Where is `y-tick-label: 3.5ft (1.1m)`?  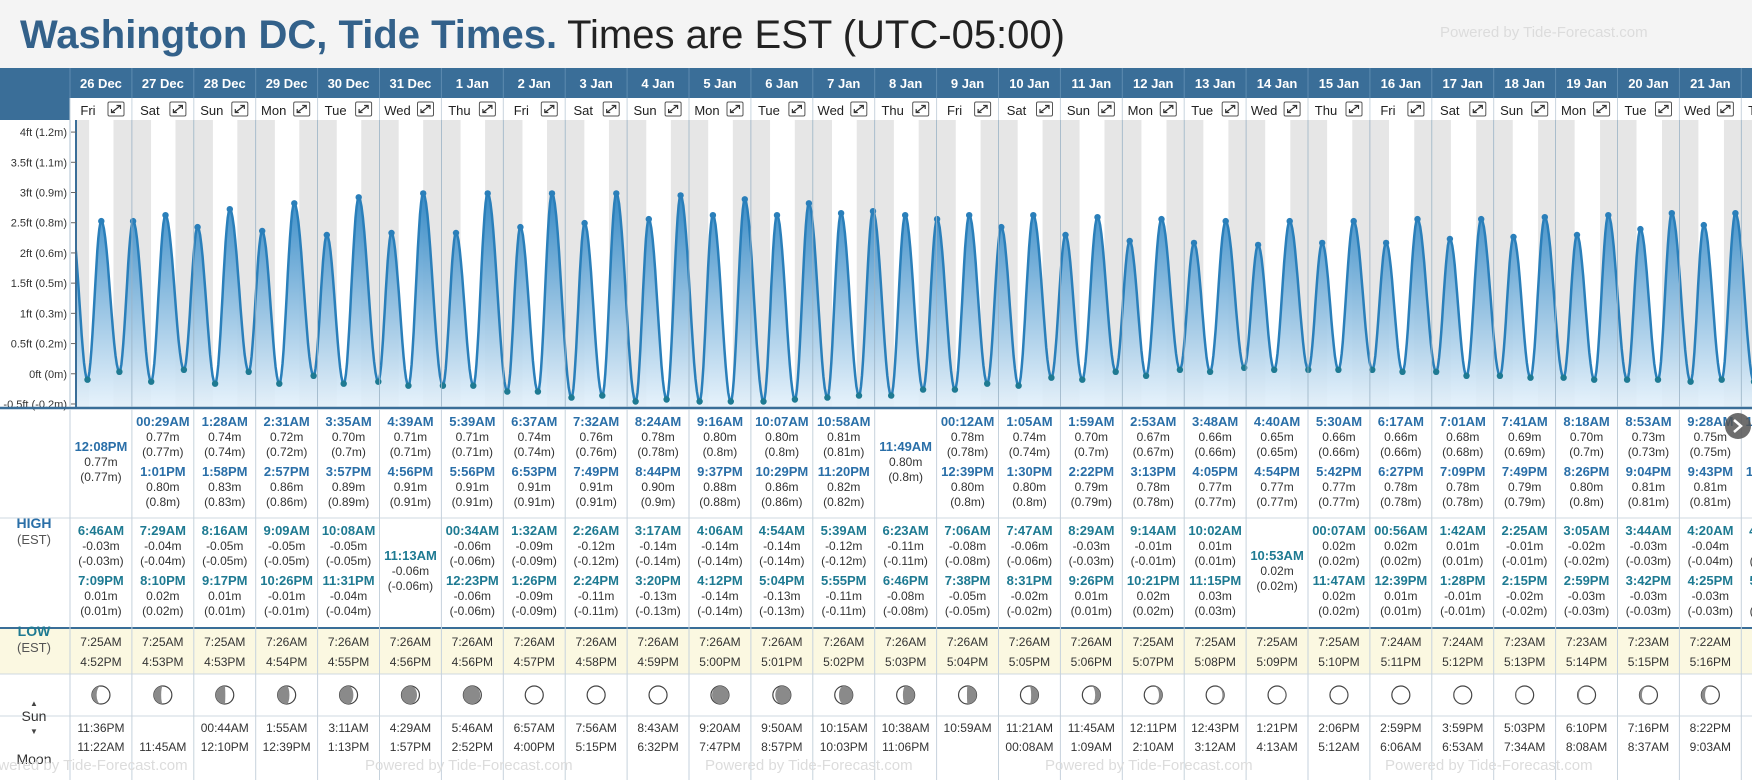 y-tick-label: 3.5ft (1.1m) is located at coordinates (39, 163).